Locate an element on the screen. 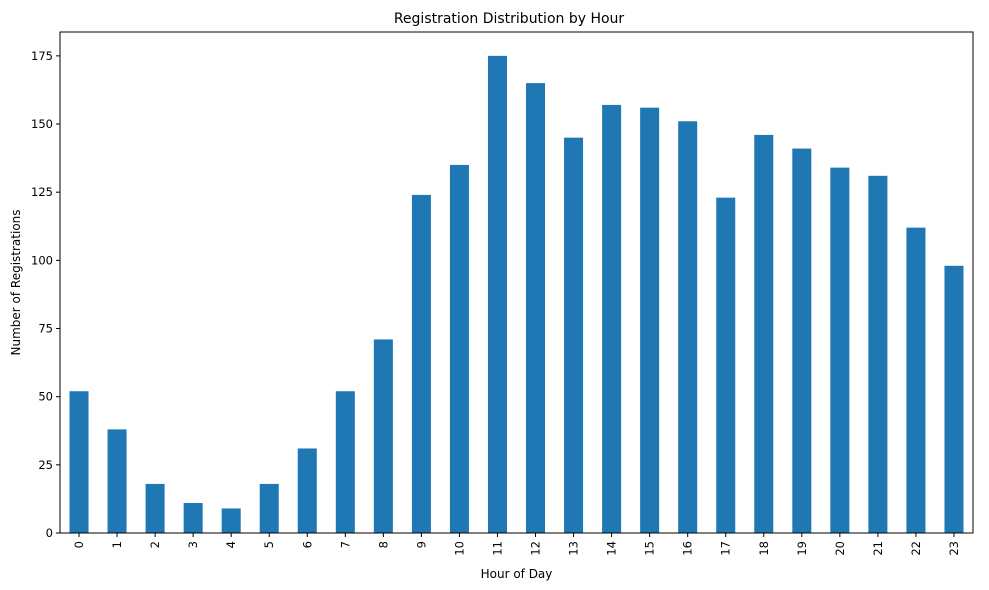  x-tick-label: 0 is located at coordinates (79, 544).